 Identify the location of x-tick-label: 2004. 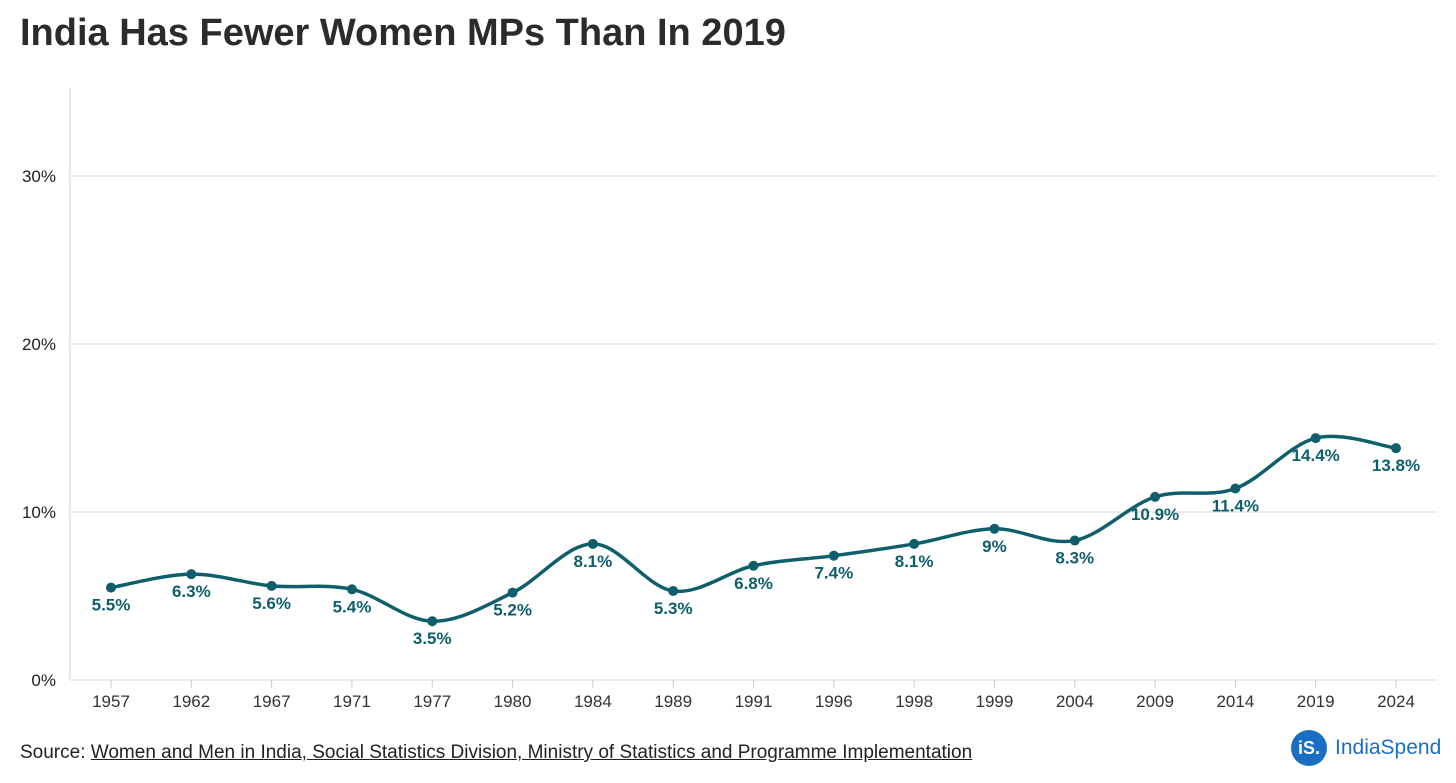
(1075, 701).